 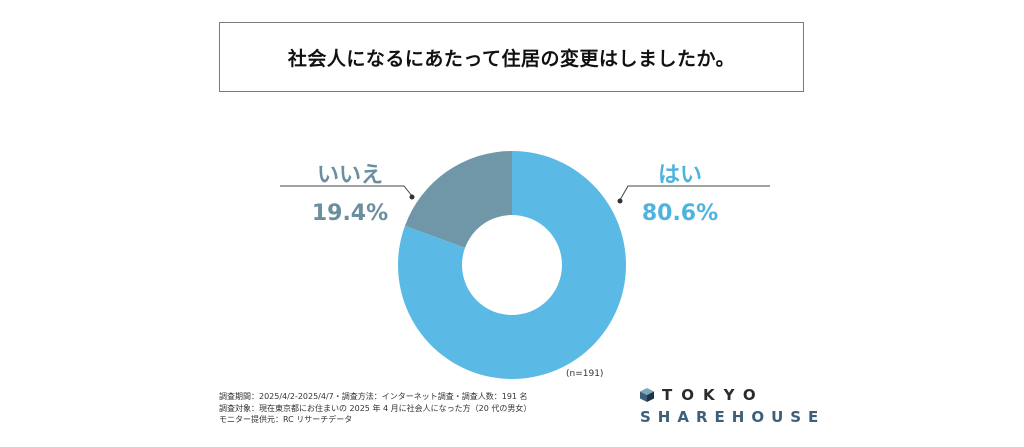 I want to click on logo-text-sharehouse: SHAREHOUSE, so click(x=733, y=417).